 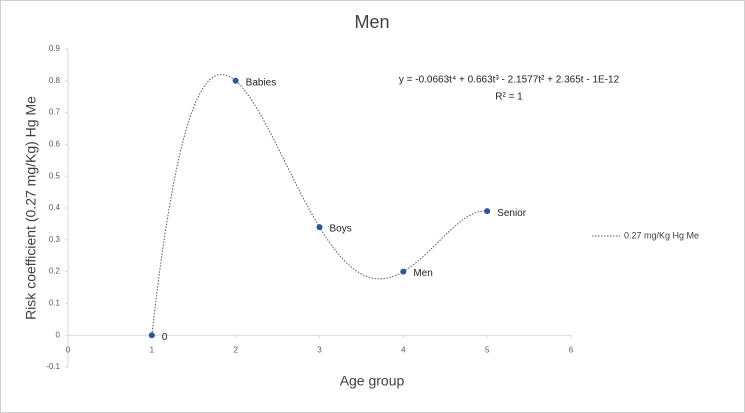 What do you see at coordinates (55, 207) in the screenshot?
I see `y-tick-label: 0.4` at bounding box center [55, 207].